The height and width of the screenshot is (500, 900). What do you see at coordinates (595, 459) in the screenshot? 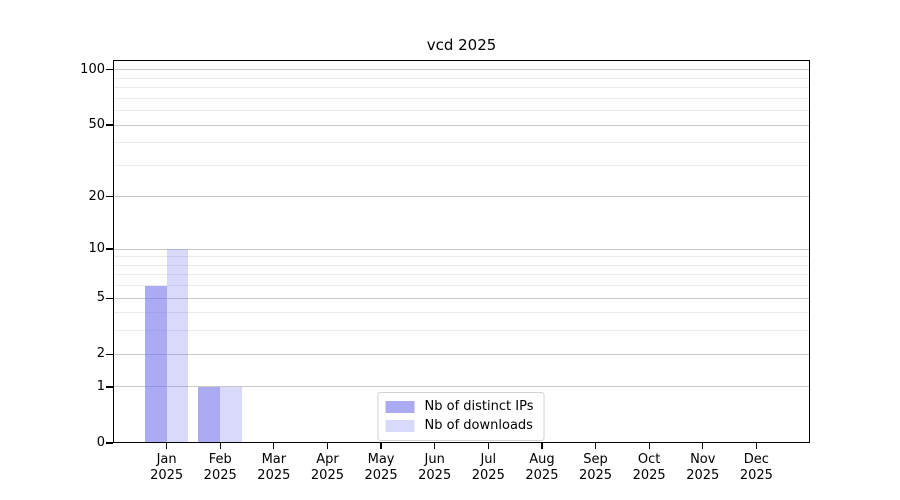
I see `x-tick-month: Sep` at bounding box center [595, 459].